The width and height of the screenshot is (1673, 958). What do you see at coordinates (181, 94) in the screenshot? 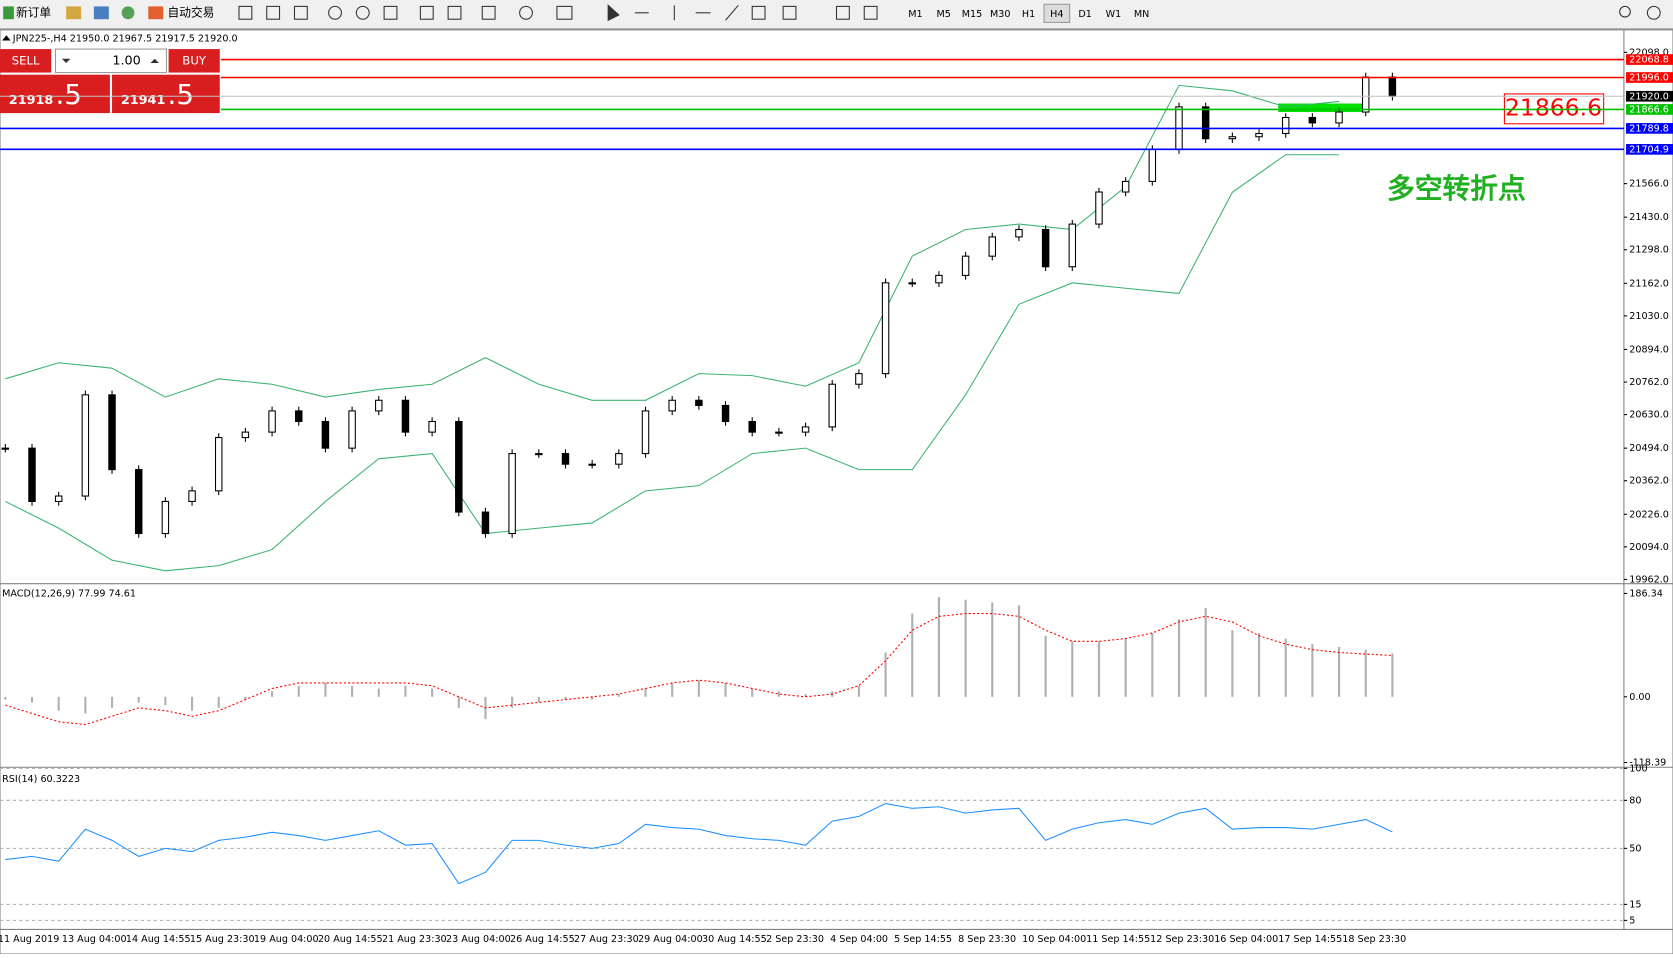
I see `buy-price-fraction: .5` at bounding box center [181, 94].